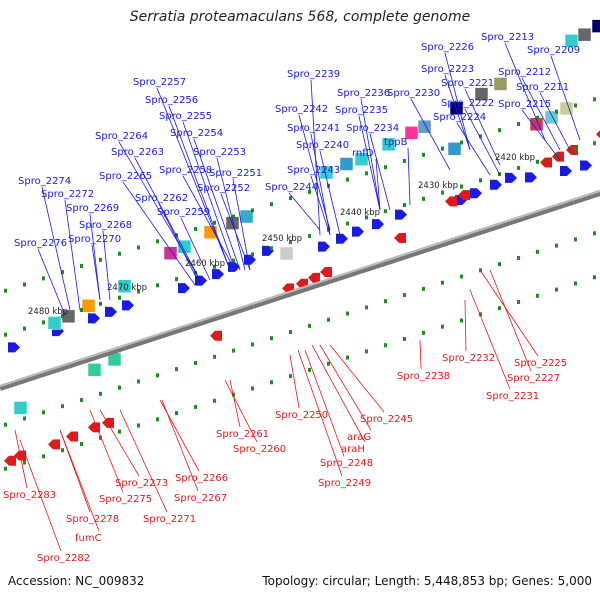 The width and height of the screenshot is (600, 600). I want to click on gene-label-bottom: Spro_2248, so click(346, 463).